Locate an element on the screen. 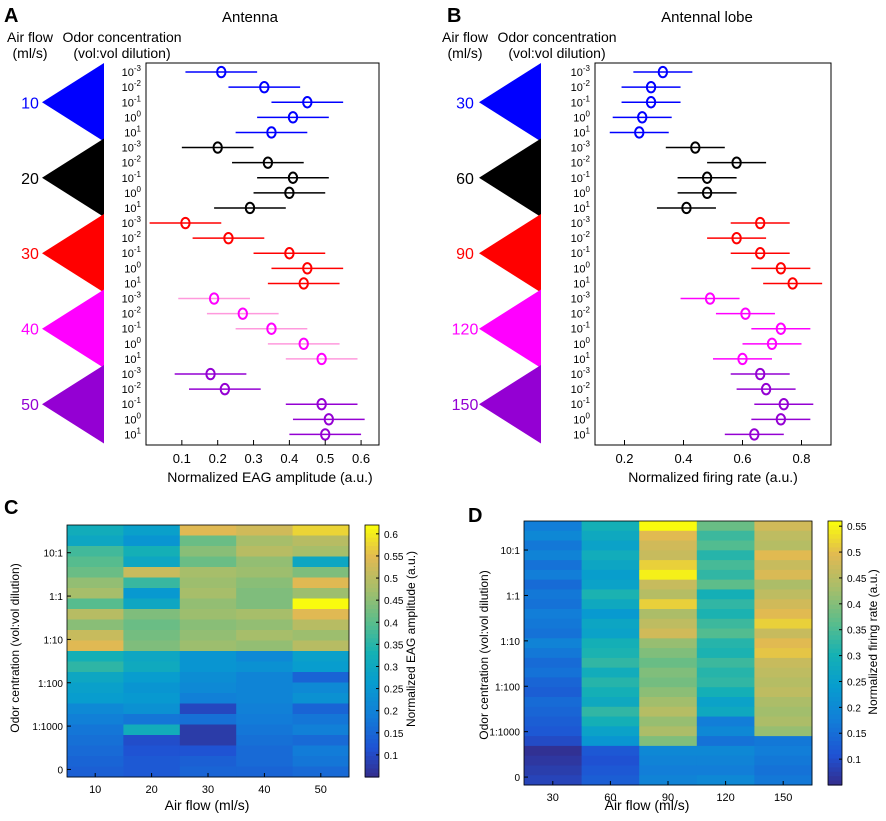 This screenshot has height=821, width=886. odor-header-b-line1: Odor concentration is located at coordinates (556, 37).